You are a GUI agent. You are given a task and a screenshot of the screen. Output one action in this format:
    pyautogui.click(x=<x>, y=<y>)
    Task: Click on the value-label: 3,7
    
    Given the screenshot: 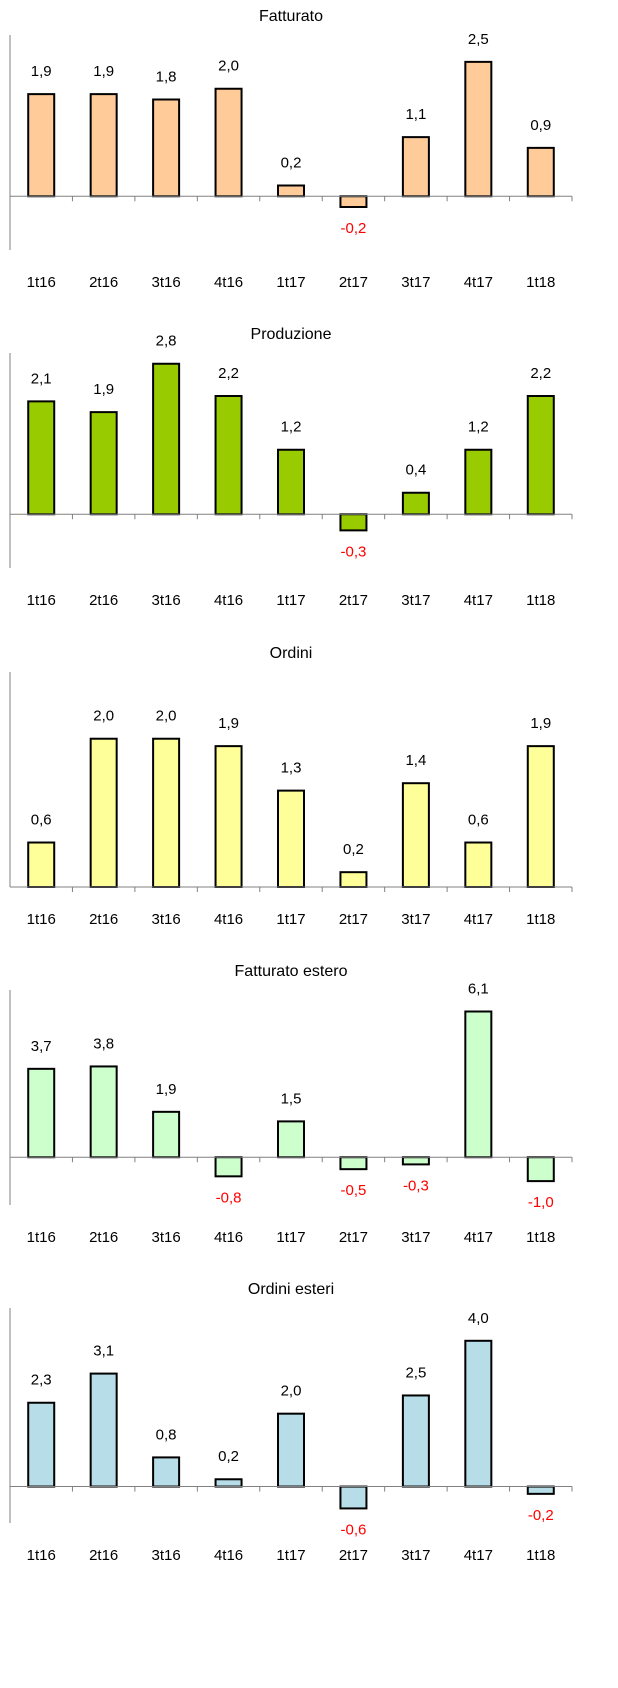 What is the action you would take?
    pyautogui.click(x=41, y=1046)
    